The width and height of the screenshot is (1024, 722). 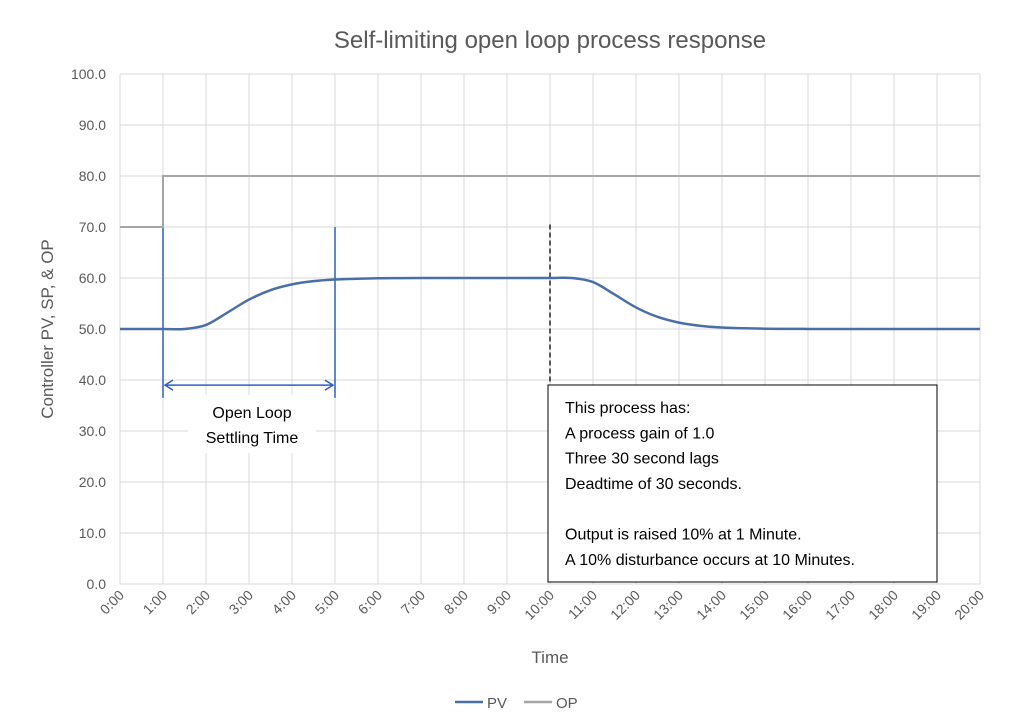 What do you see at coordinates (241, 602) in the screenshot?
I see `x-tick-label: 3:00` at bounding box center [241, 602].